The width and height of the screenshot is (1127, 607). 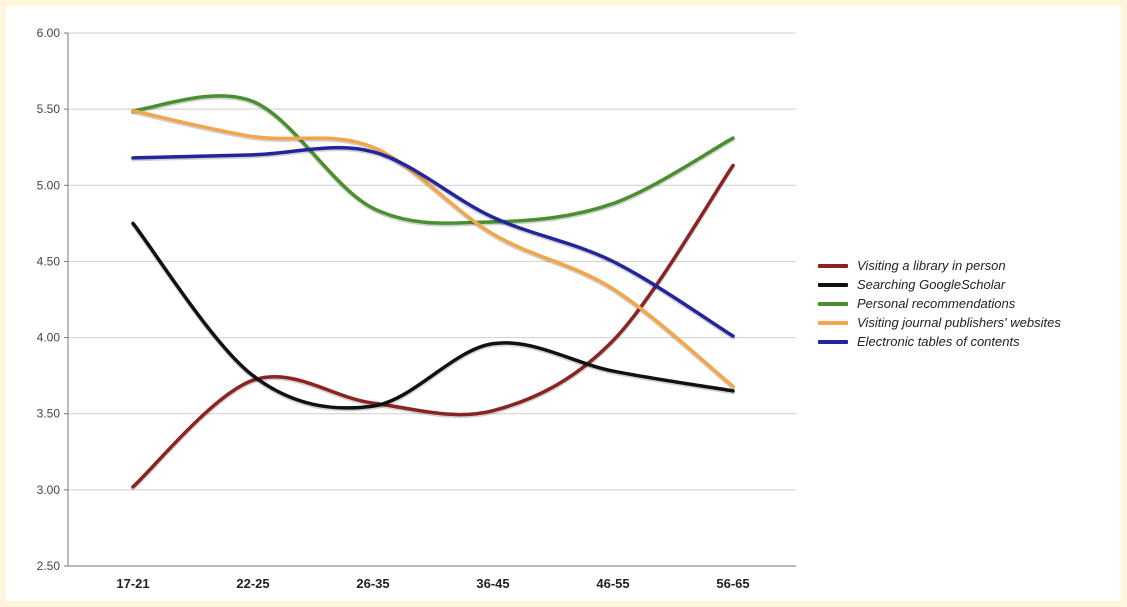 I want to click on legend-label: Searching GoogleScholar, so click(x=931, y=284).